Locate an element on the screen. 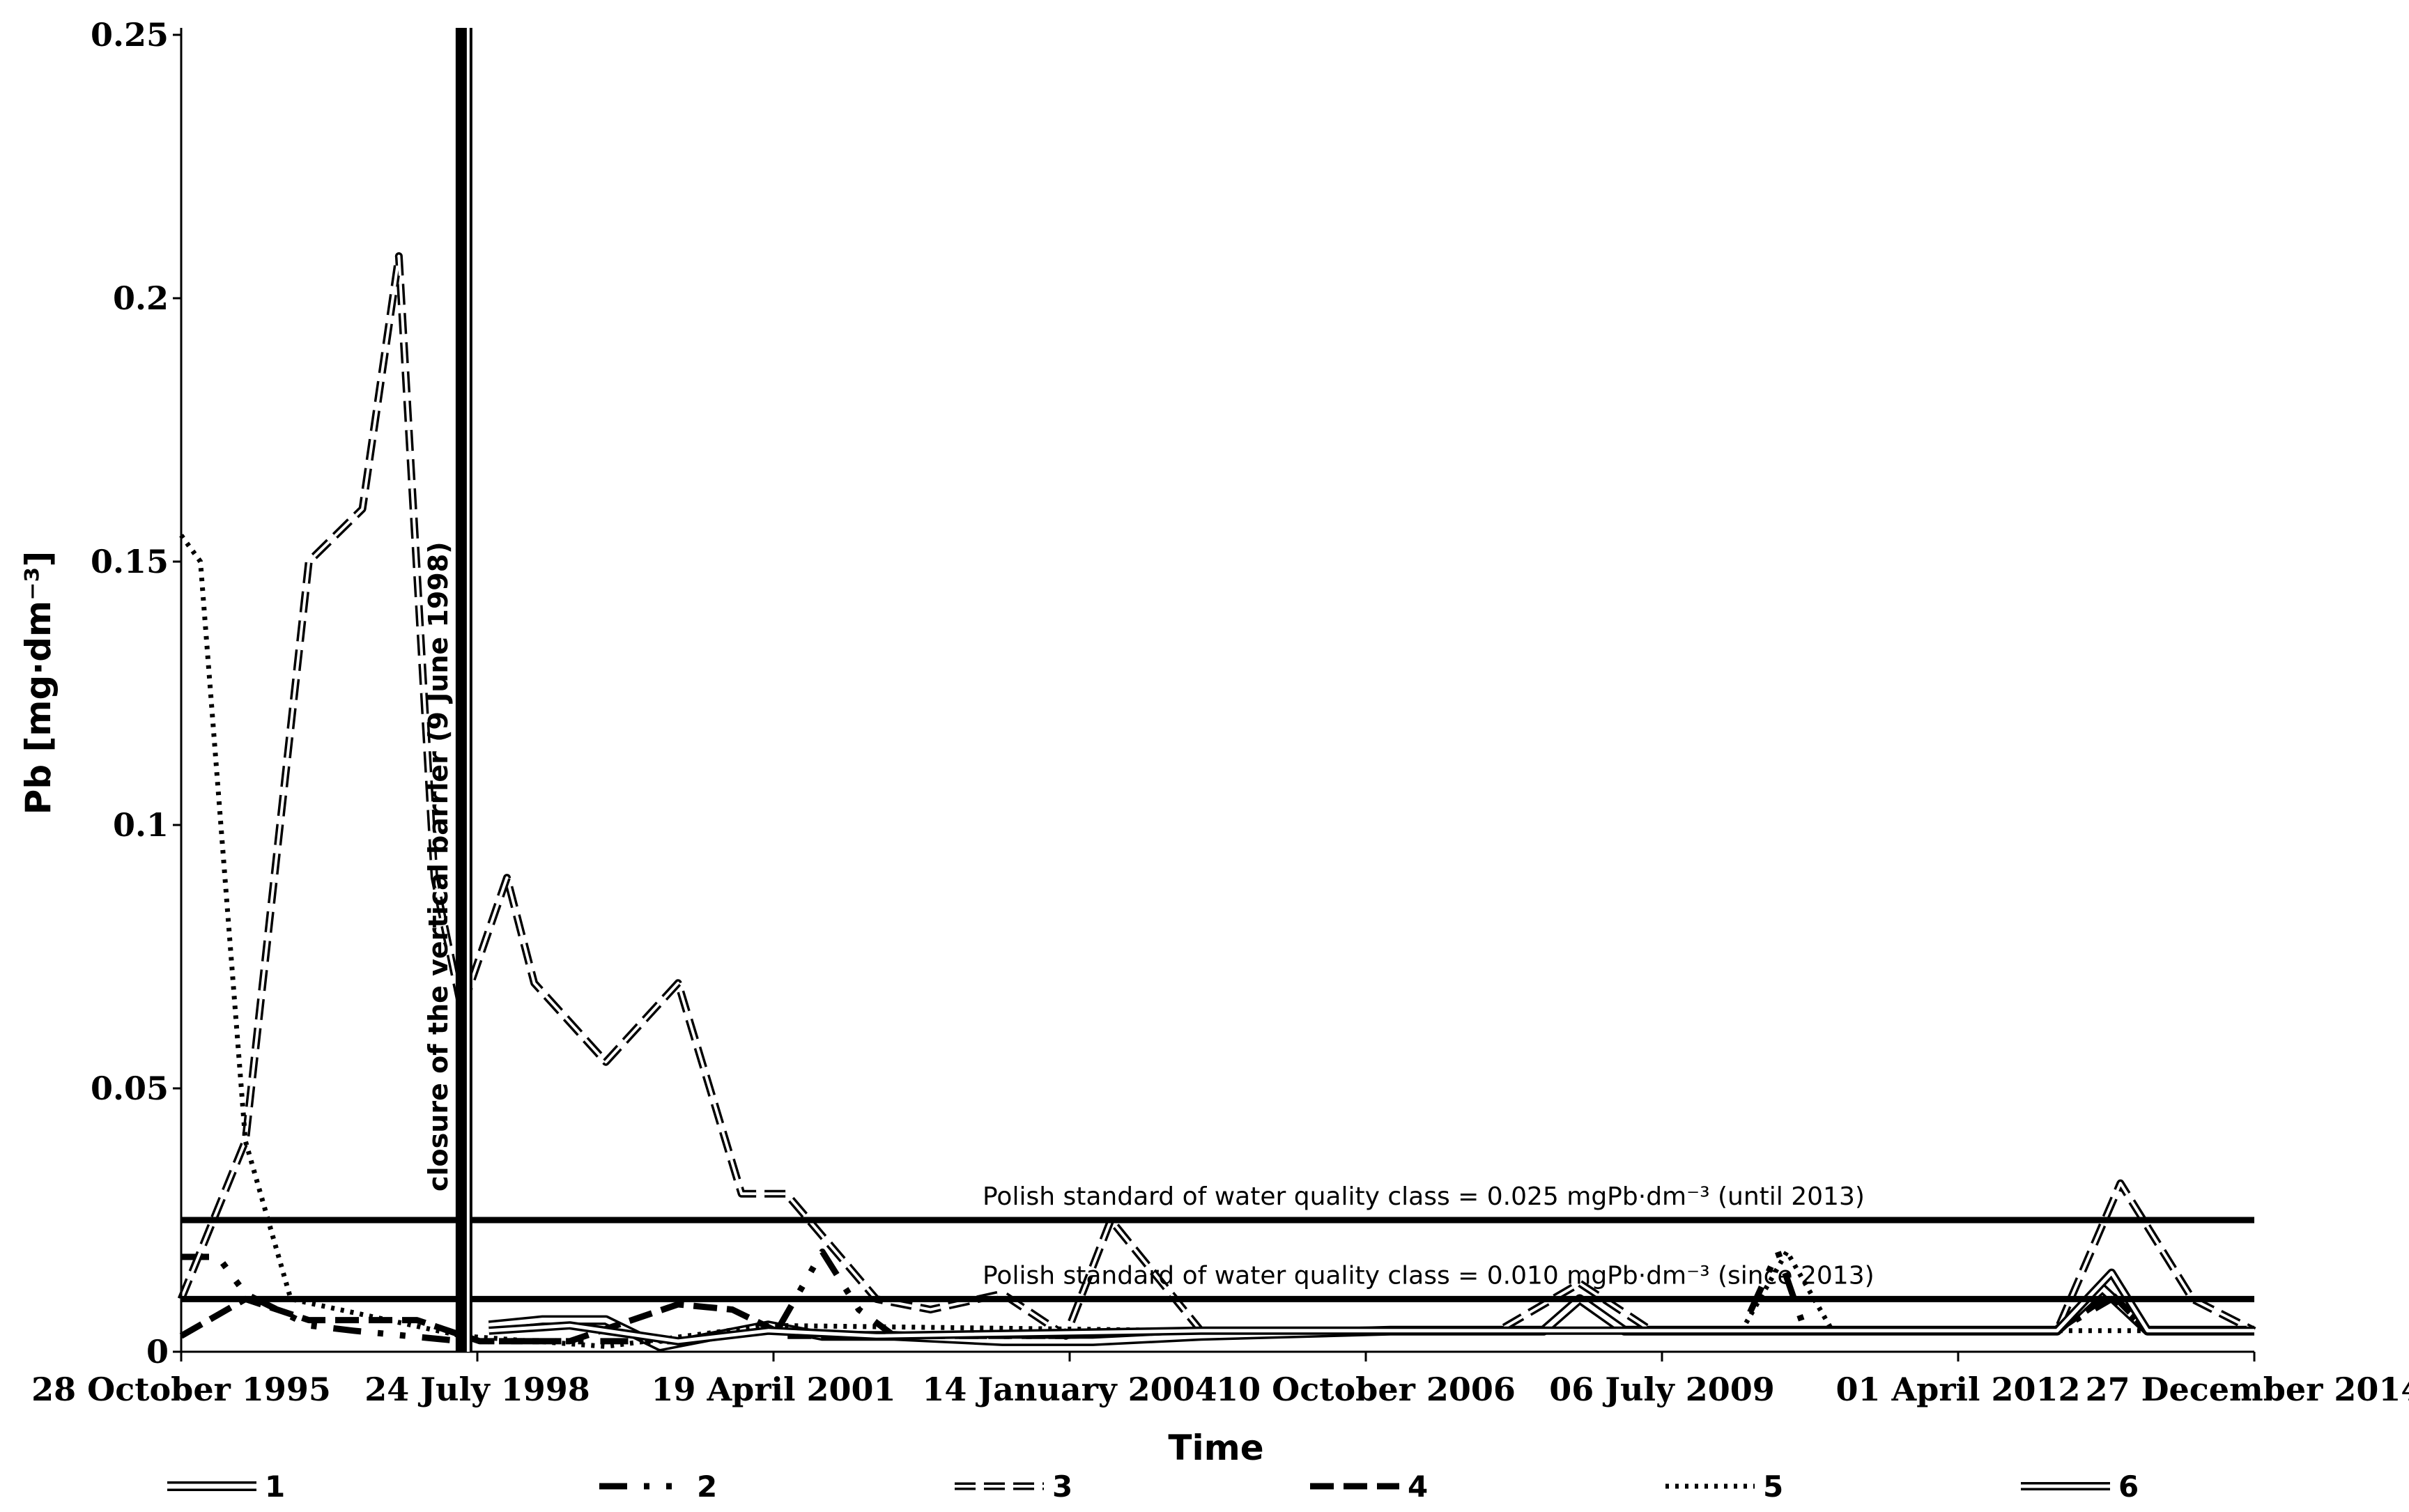  x-tick-label: 10 October 2006 is located at coordinates (1366, 1389).